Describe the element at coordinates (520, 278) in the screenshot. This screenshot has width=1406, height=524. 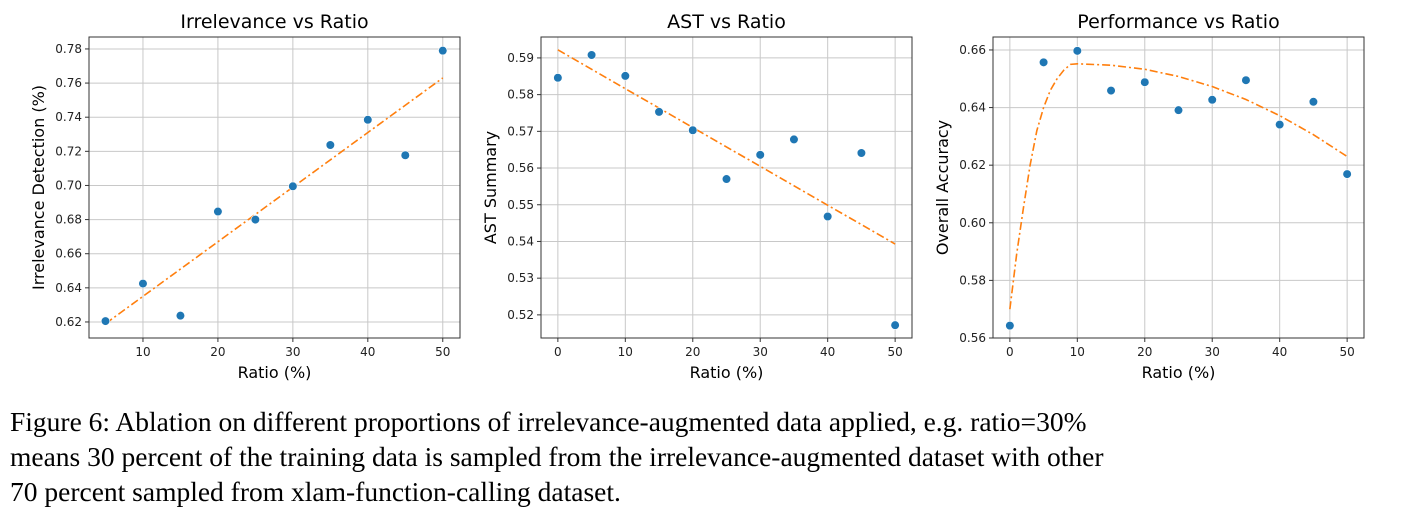
I see `y-tick-label: 0.53` at that location.